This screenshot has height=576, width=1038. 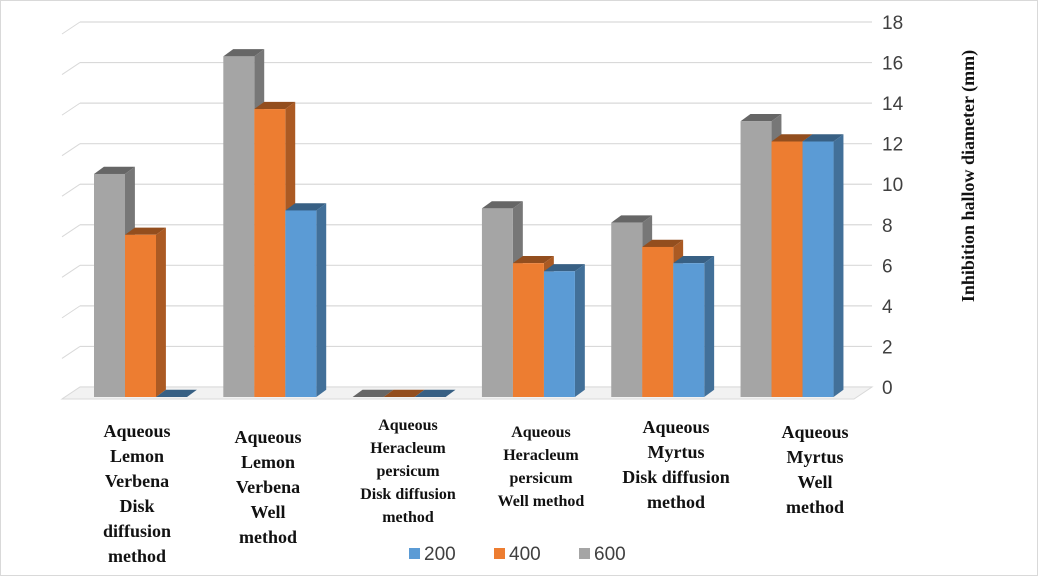 I want to click on y-tick-label: 16, so click(x=892, y=64).